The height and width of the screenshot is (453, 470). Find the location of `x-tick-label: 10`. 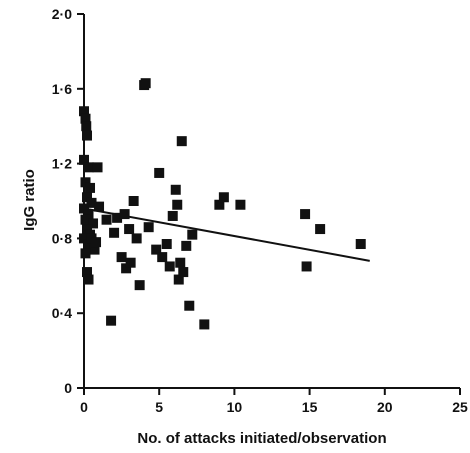

x-tick-label: 10 is located at coordinates (235, 407).